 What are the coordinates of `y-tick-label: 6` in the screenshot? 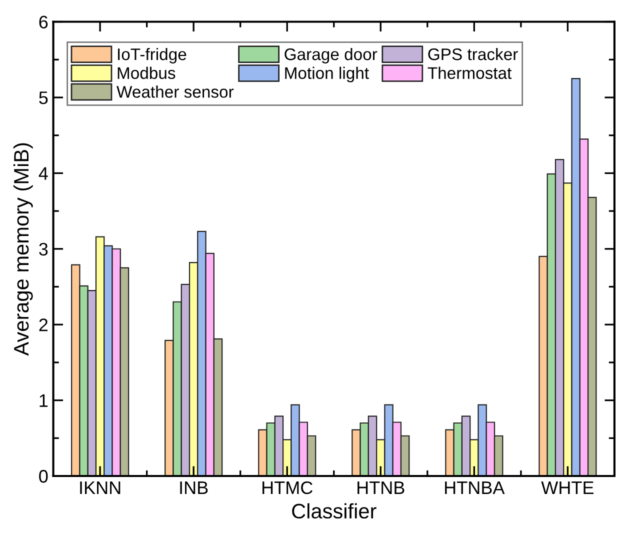 It's located at (43, 22).